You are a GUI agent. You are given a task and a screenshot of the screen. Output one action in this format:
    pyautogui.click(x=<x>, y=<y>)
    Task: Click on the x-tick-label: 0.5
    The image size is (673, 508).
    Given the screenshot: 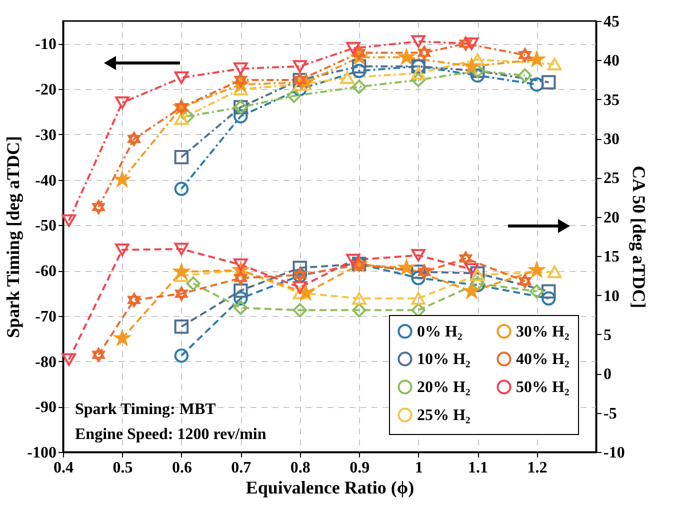 What is the action you would take?
    pyautogui.click(x=122, y=468)
    